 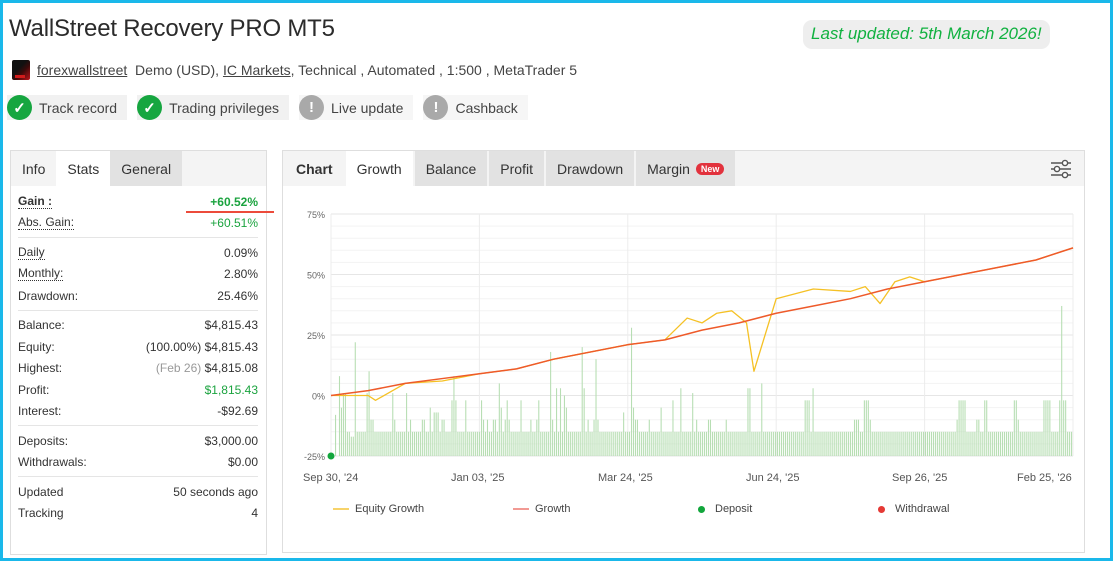 I want to click on svg-text: 25%, so click(x=316, y=336).